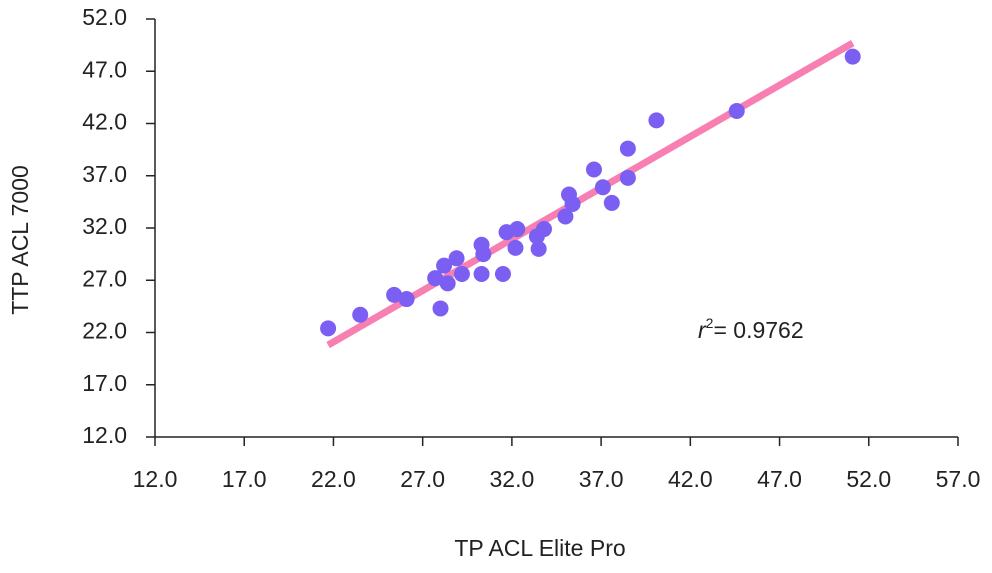  I want to click on annotation-variable: r, so click(702, 330).